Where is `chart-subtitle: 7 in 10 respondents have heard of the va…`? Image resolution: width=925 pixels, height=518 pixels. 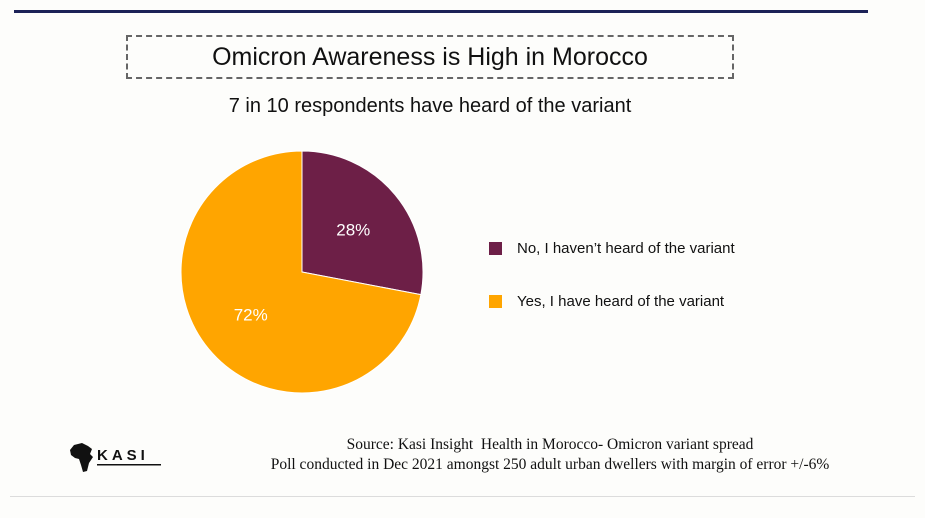
chart-subtitle: 7 in 10 respondents have heard of the va… is located at coordinates (430, 106).